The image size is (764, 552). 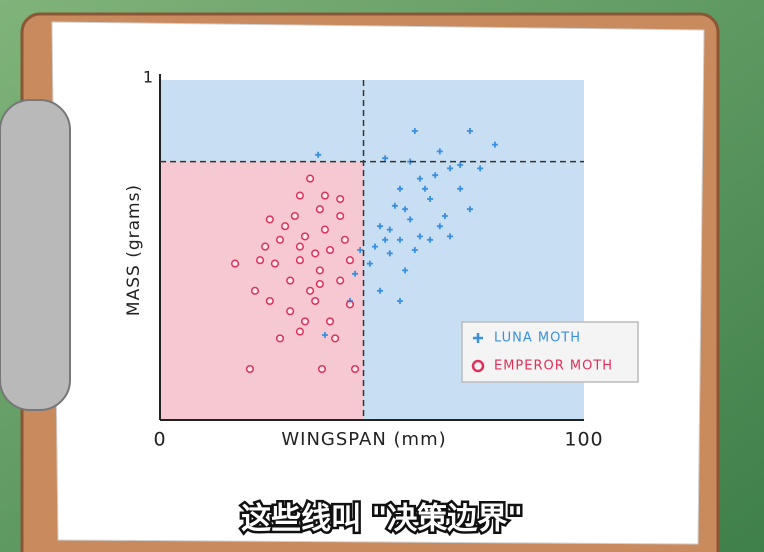 I want to click on caption: 这些线叫 "决策边界", so click(x=382, y=519).